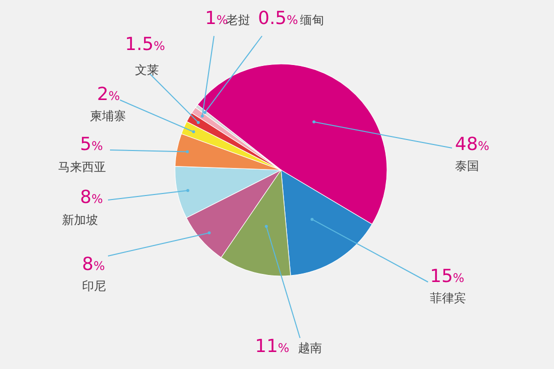  Describe the element at coordinates (278, 18) in the screenshot. I see `data-label: 0.5%` at that location.